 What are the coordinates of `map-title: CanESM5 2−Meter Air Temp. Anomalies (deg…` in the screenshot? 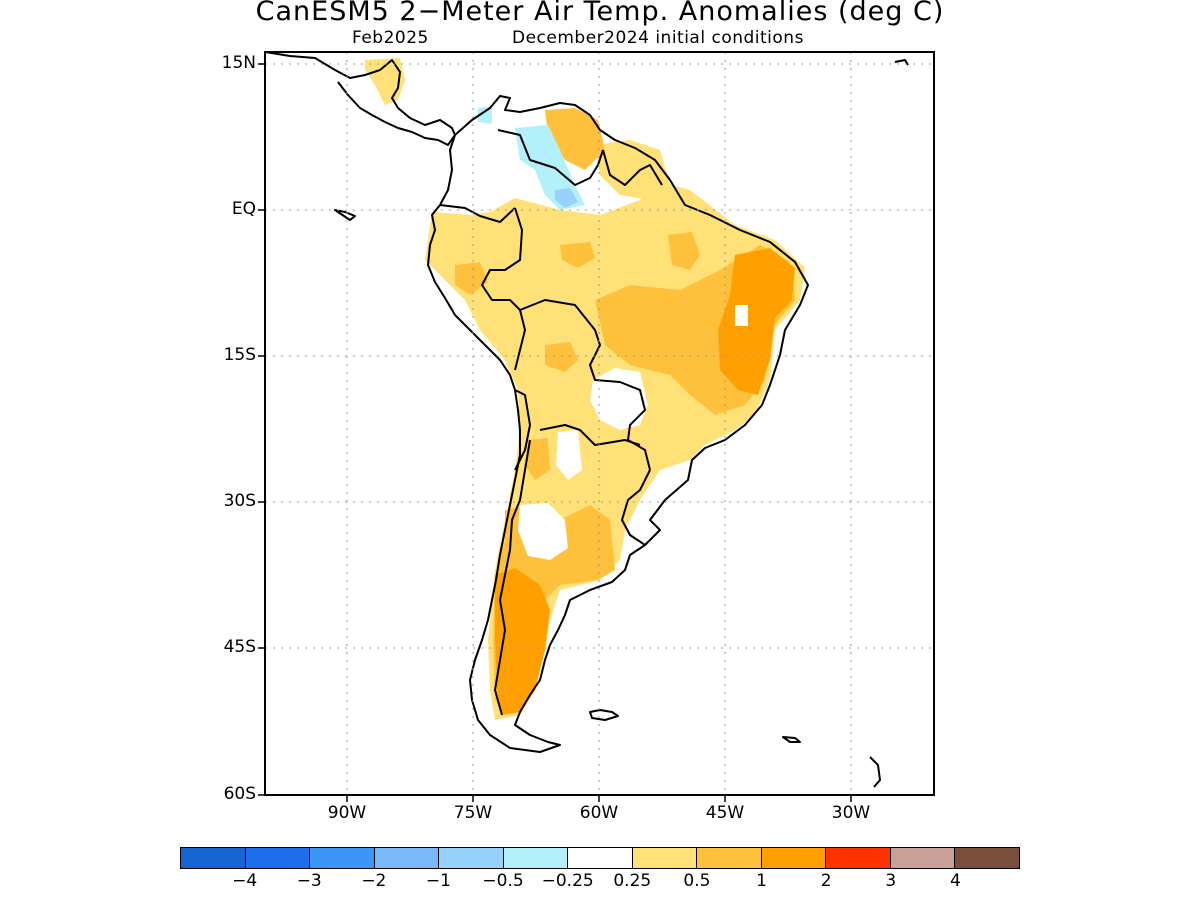 It's located at (600, 13).